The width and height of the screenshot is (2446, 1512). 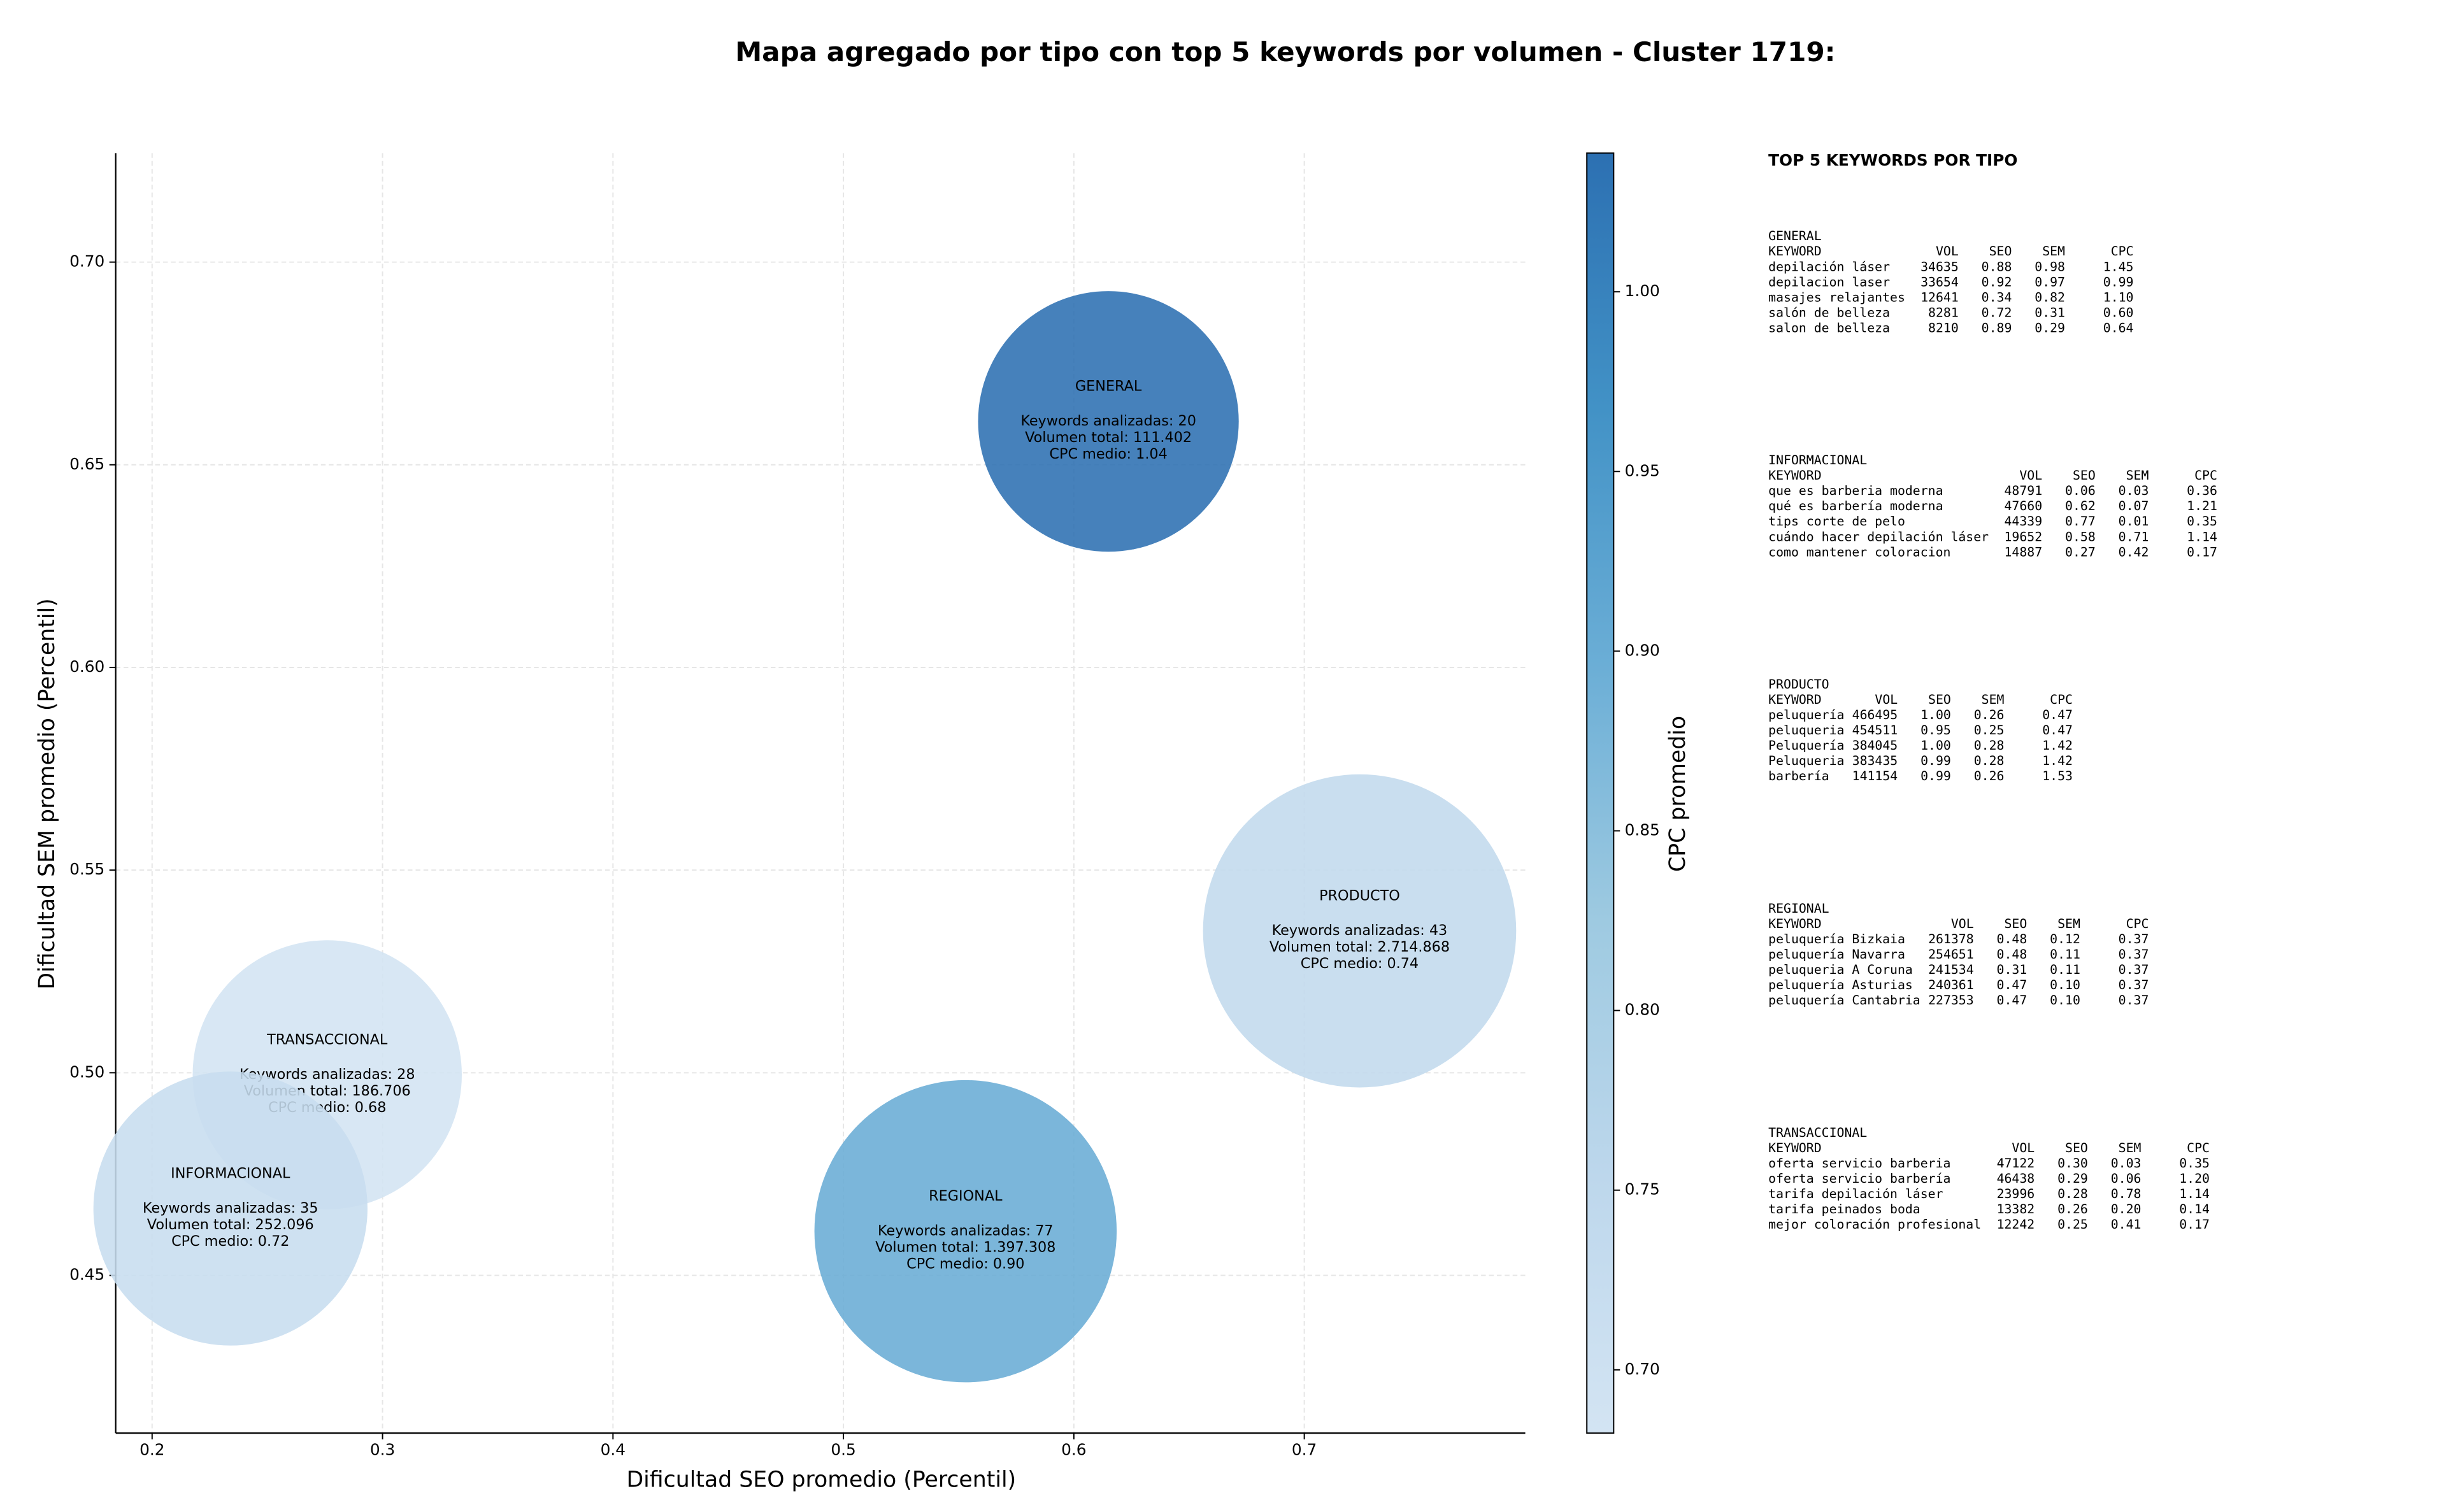 I want to click on table-cell: 0.20, so click(x=2126, y=1209).